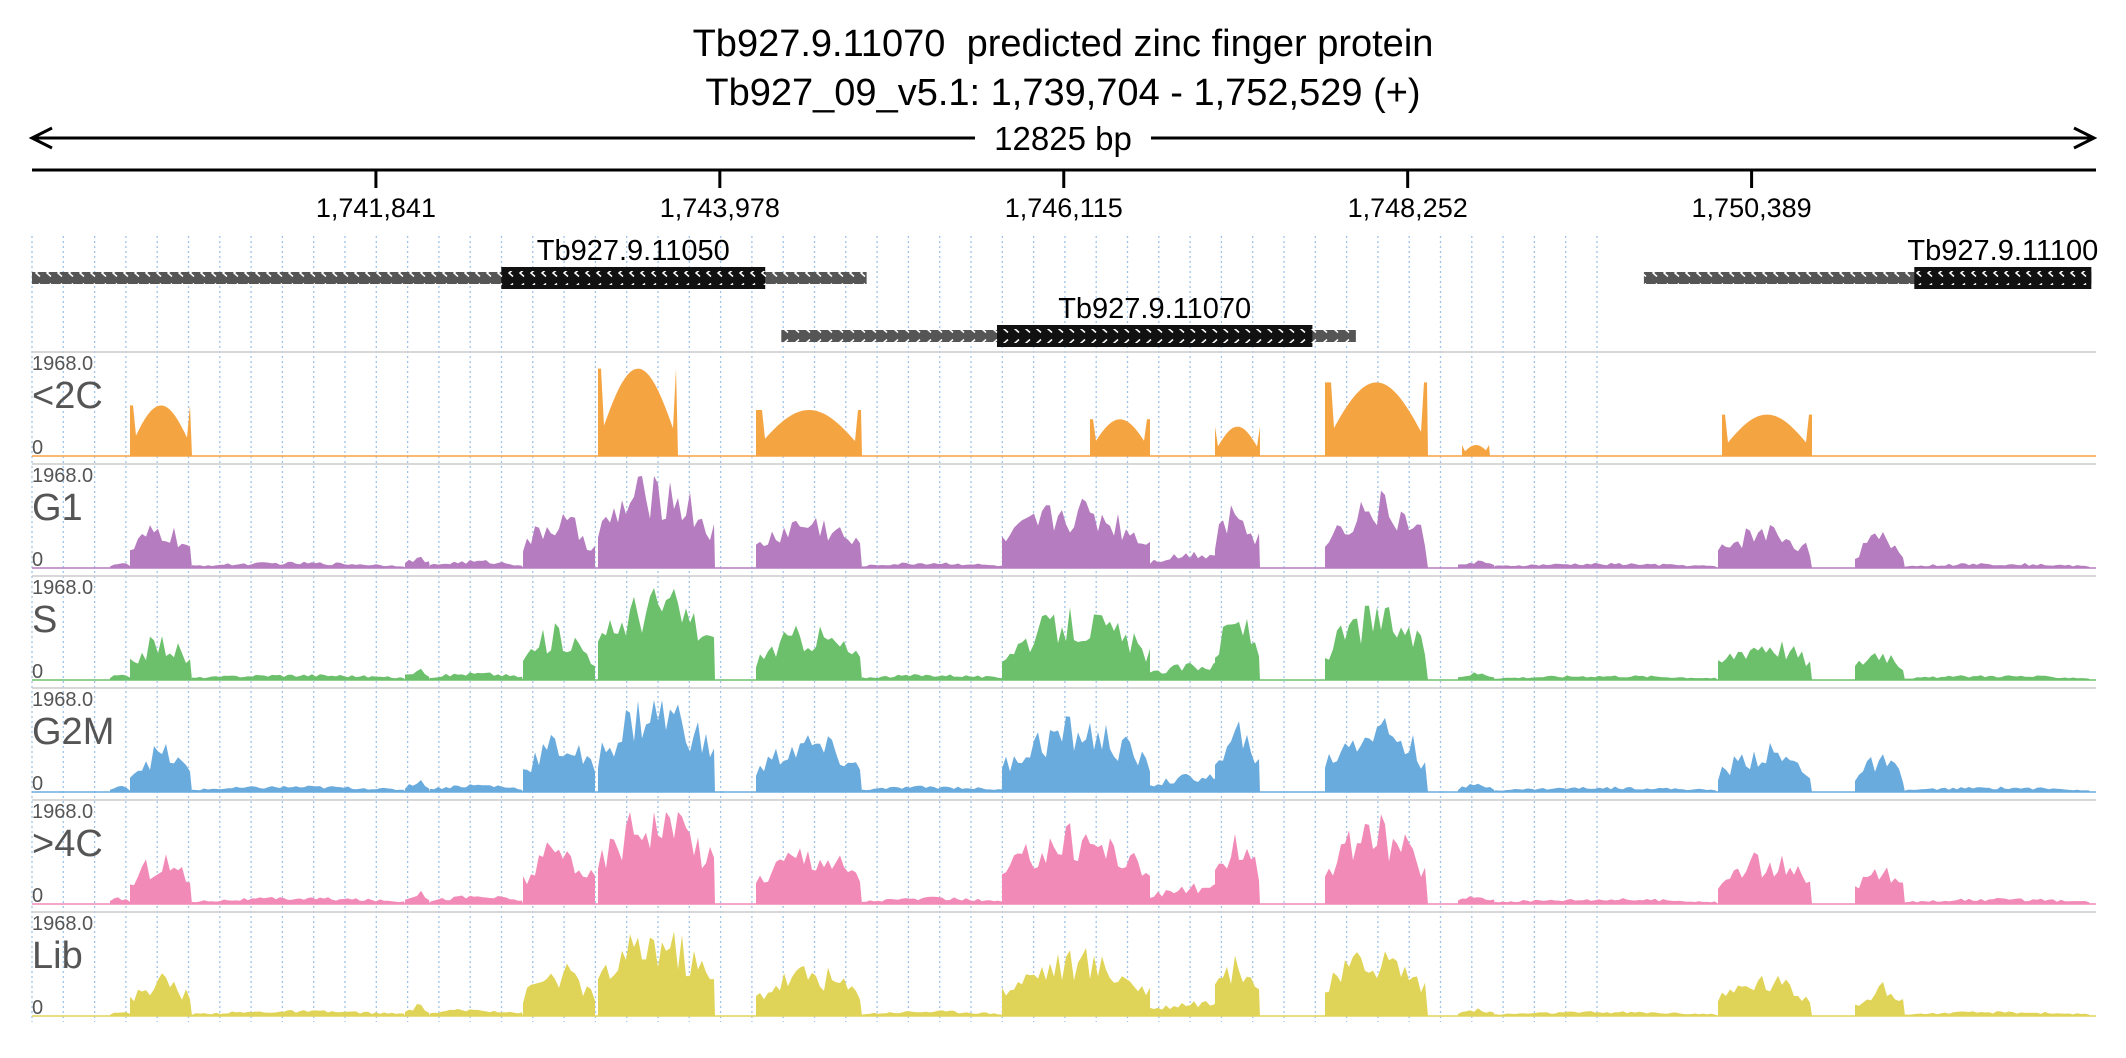 This screenshot has width=2126, height=1058. What do you see at coordinates (1064, 208) in the screenshot?
I see `ruler-tick-label: 1,746,115` at bounding box center [1064, 208].